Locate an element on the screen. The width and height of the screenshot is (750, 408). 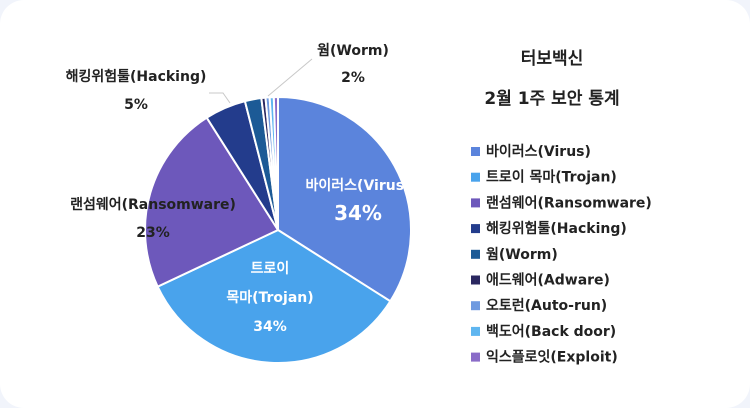
legend-label: 익스플로잇(Exploit) is located at coordinates (552, 357).